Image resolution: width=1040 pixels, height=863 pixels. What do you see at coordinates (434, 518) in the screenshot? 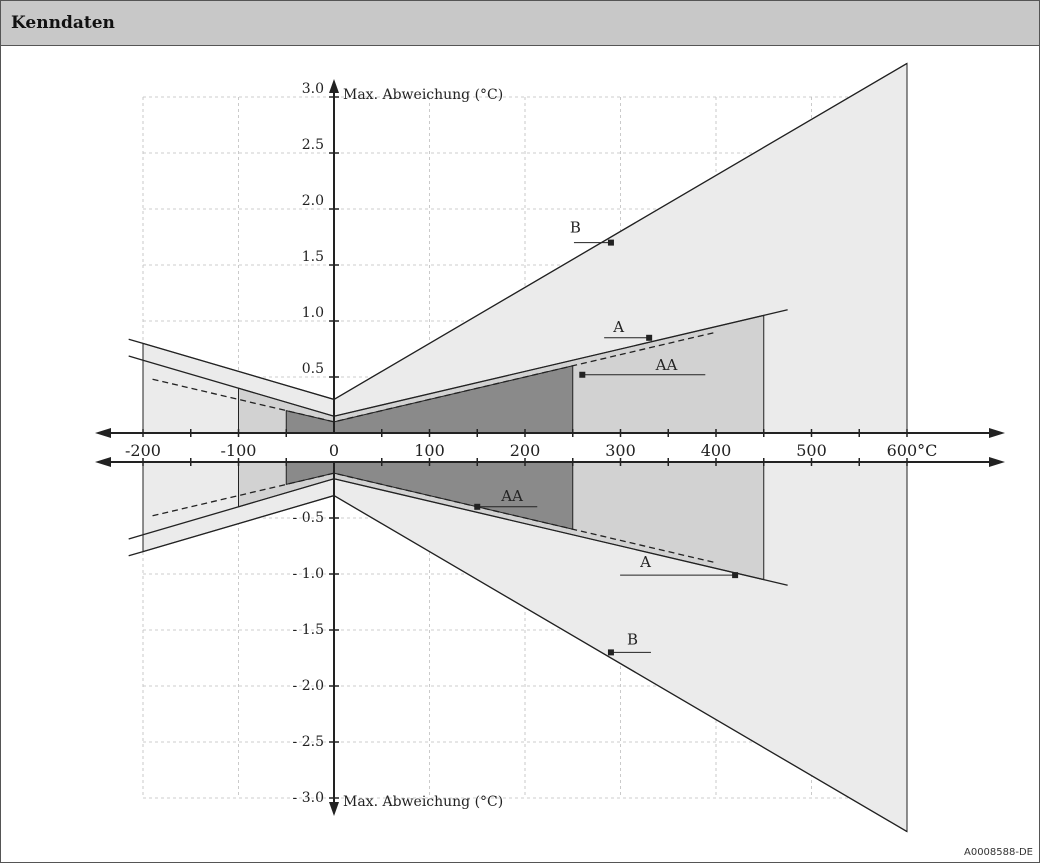
I see `series-line-aa-lower` at bounding box center [434, 518].